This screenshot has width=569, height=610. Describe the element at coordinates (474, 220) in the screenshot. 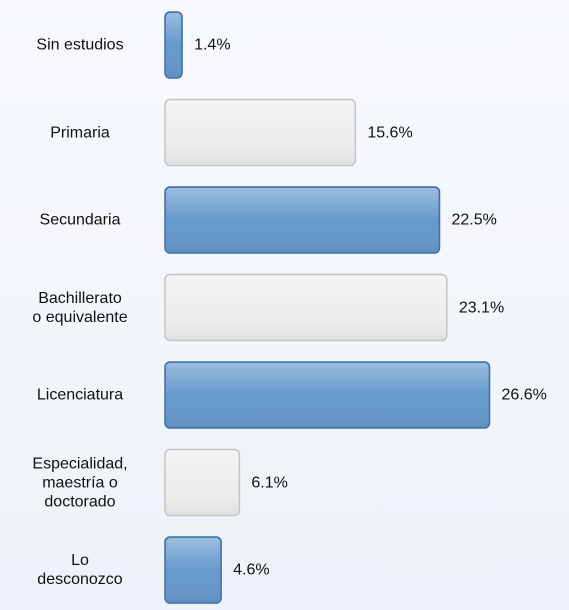

I see `value-label: 22.5%` at that location.